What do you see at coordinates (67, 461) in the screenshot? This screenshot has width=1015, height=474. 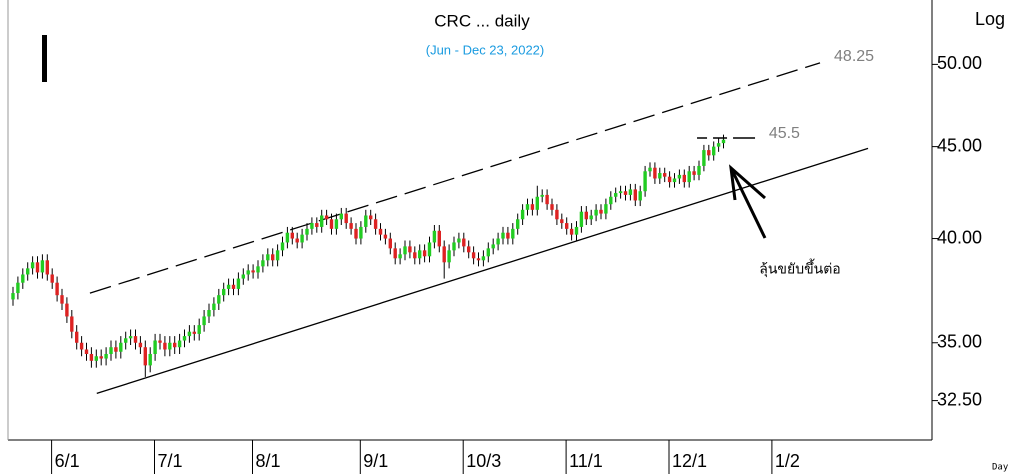 I see `x-tick-label: 6/1` at bounding box center [67, 461].